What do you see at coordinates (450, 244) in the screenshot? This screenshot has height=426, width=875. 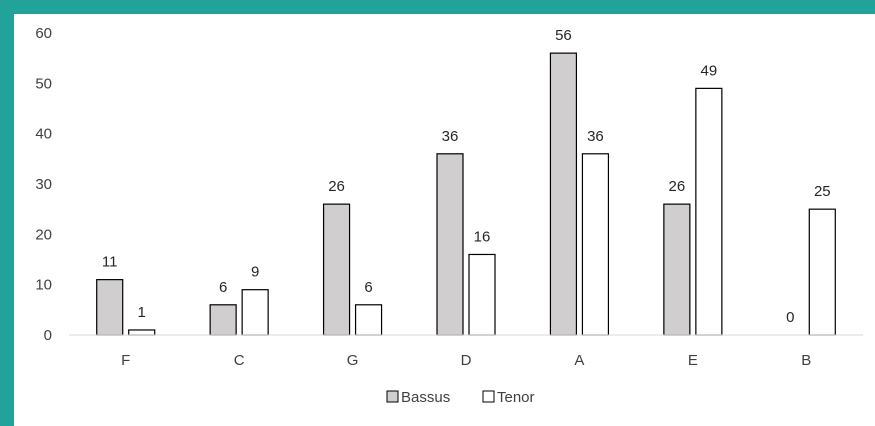 I see `bar-bassus-d` at bounding box center [450, 244].